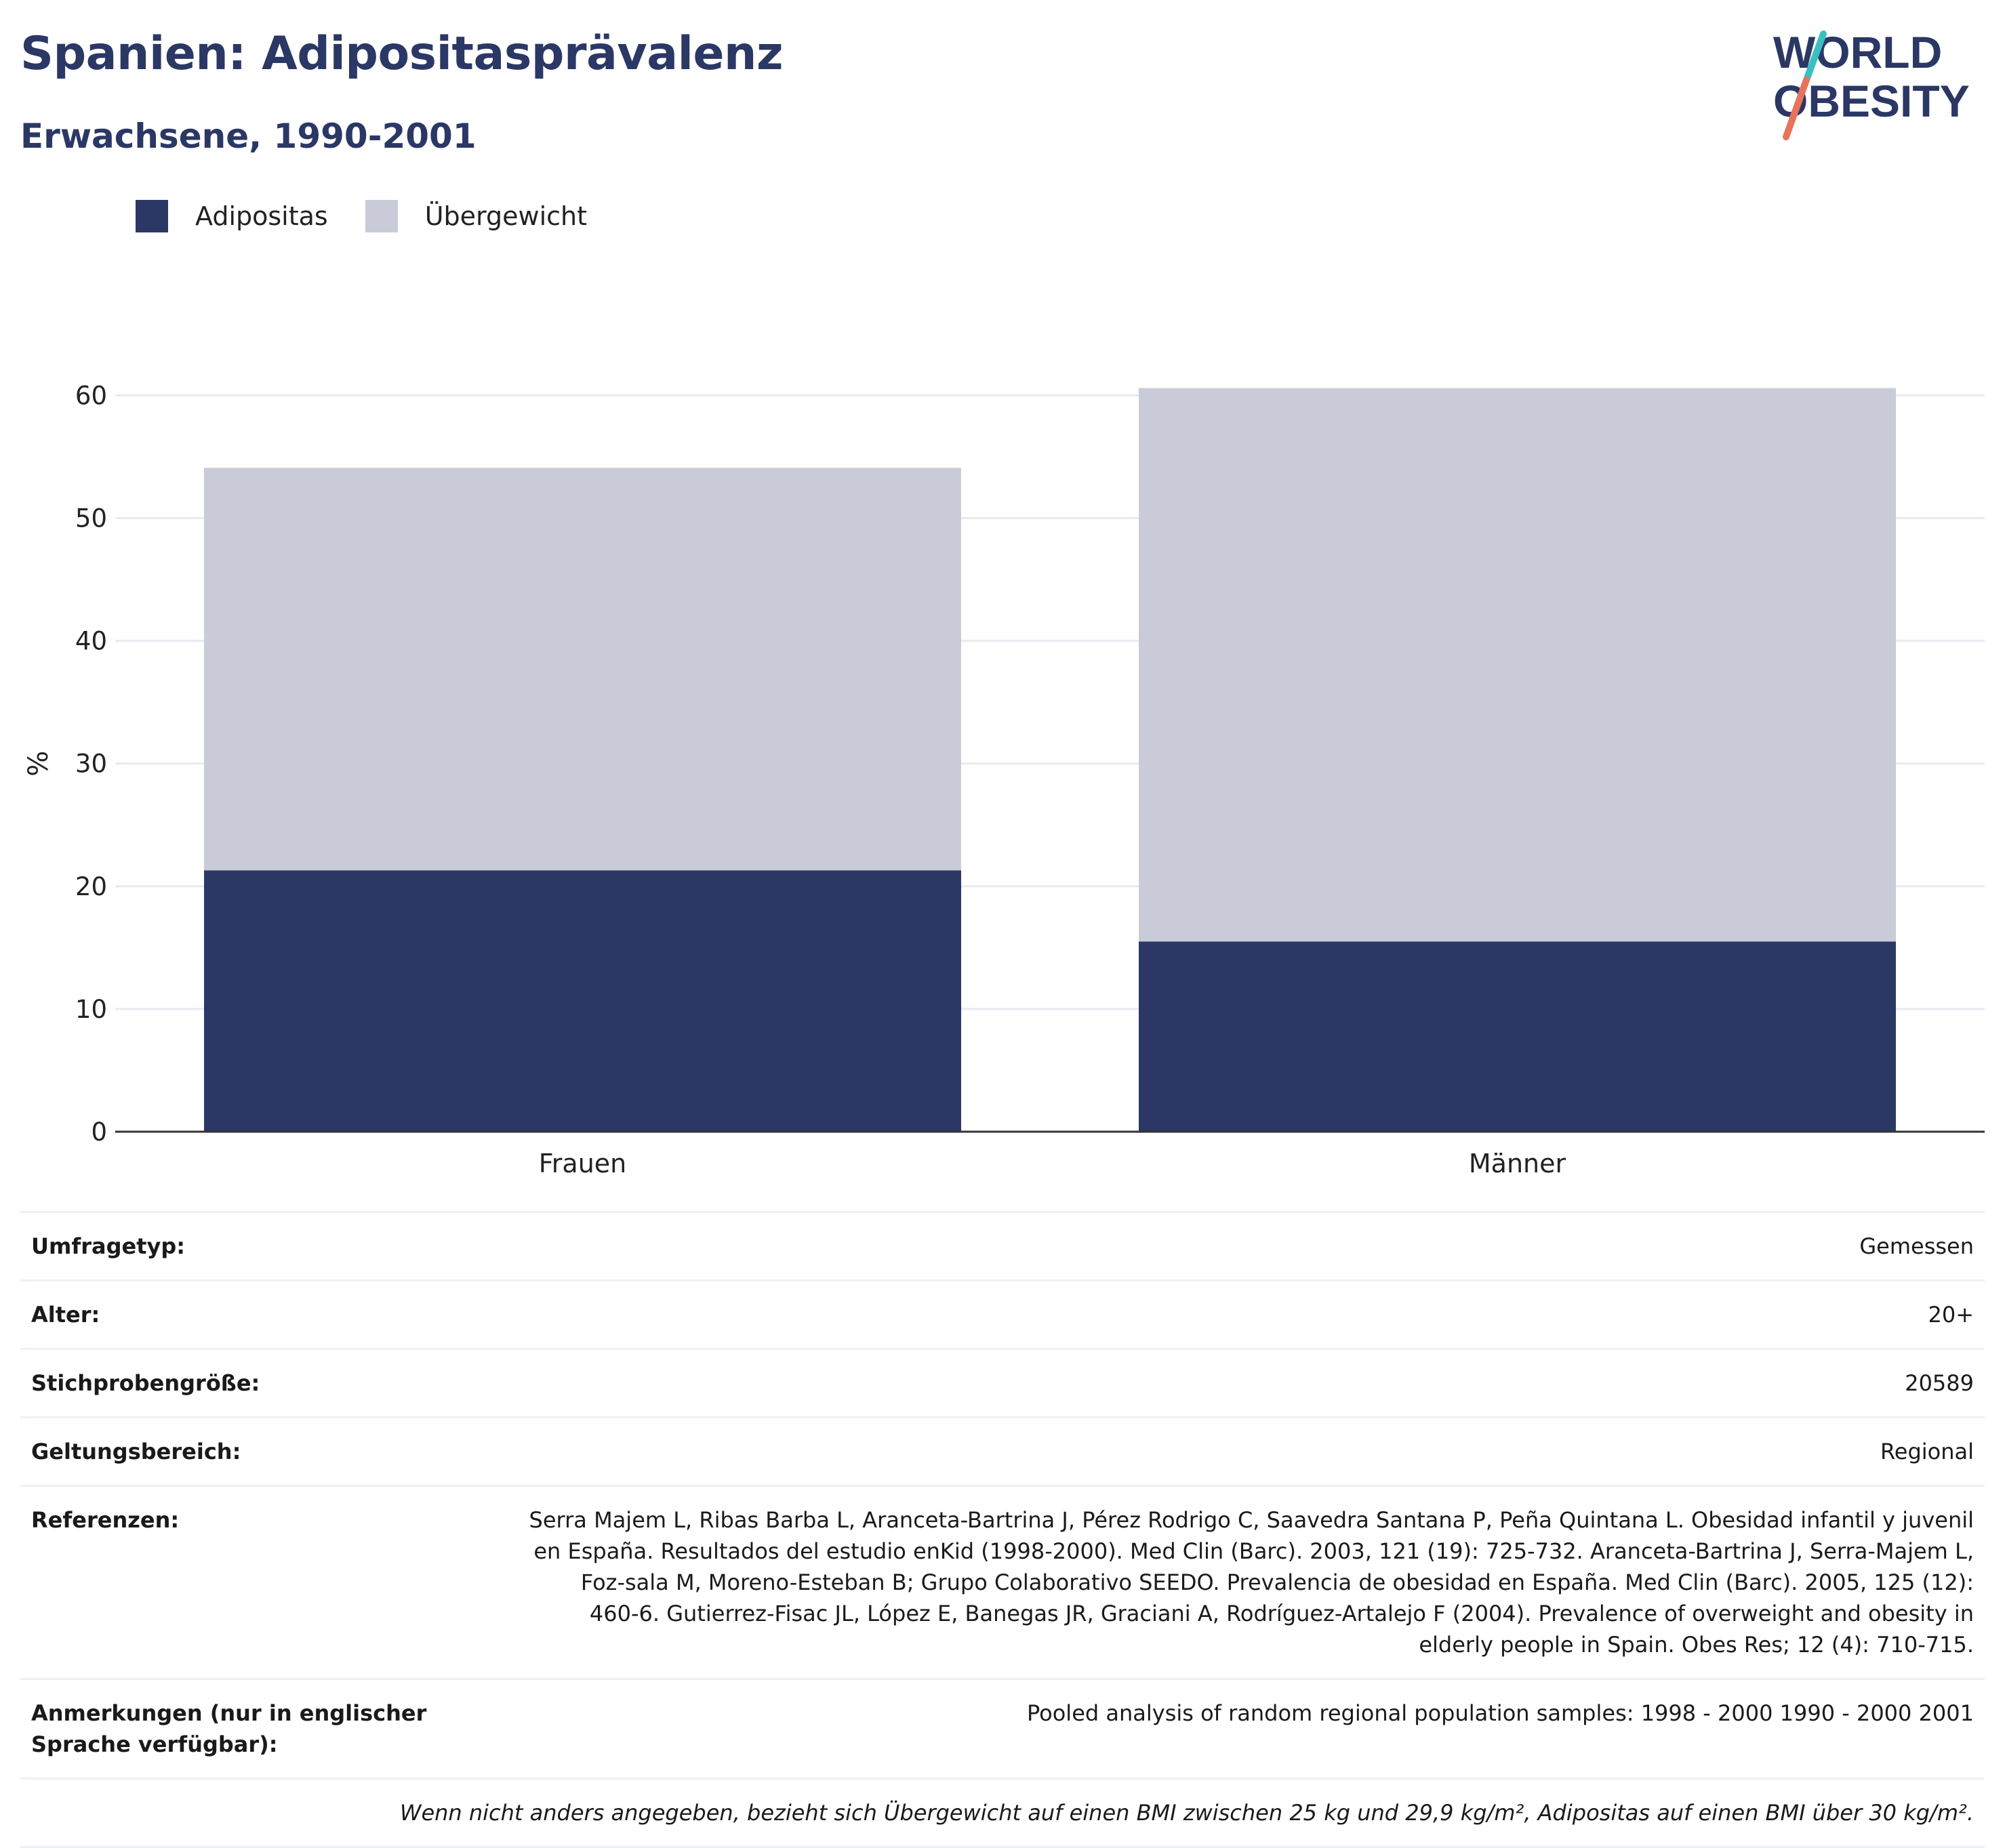 The height and width of the screenshot is (1848, 2005). What do you see at coordinates (91, 641) in the screenshot?
I see `y-tick-label: 40` at bounding box center [91, 641].